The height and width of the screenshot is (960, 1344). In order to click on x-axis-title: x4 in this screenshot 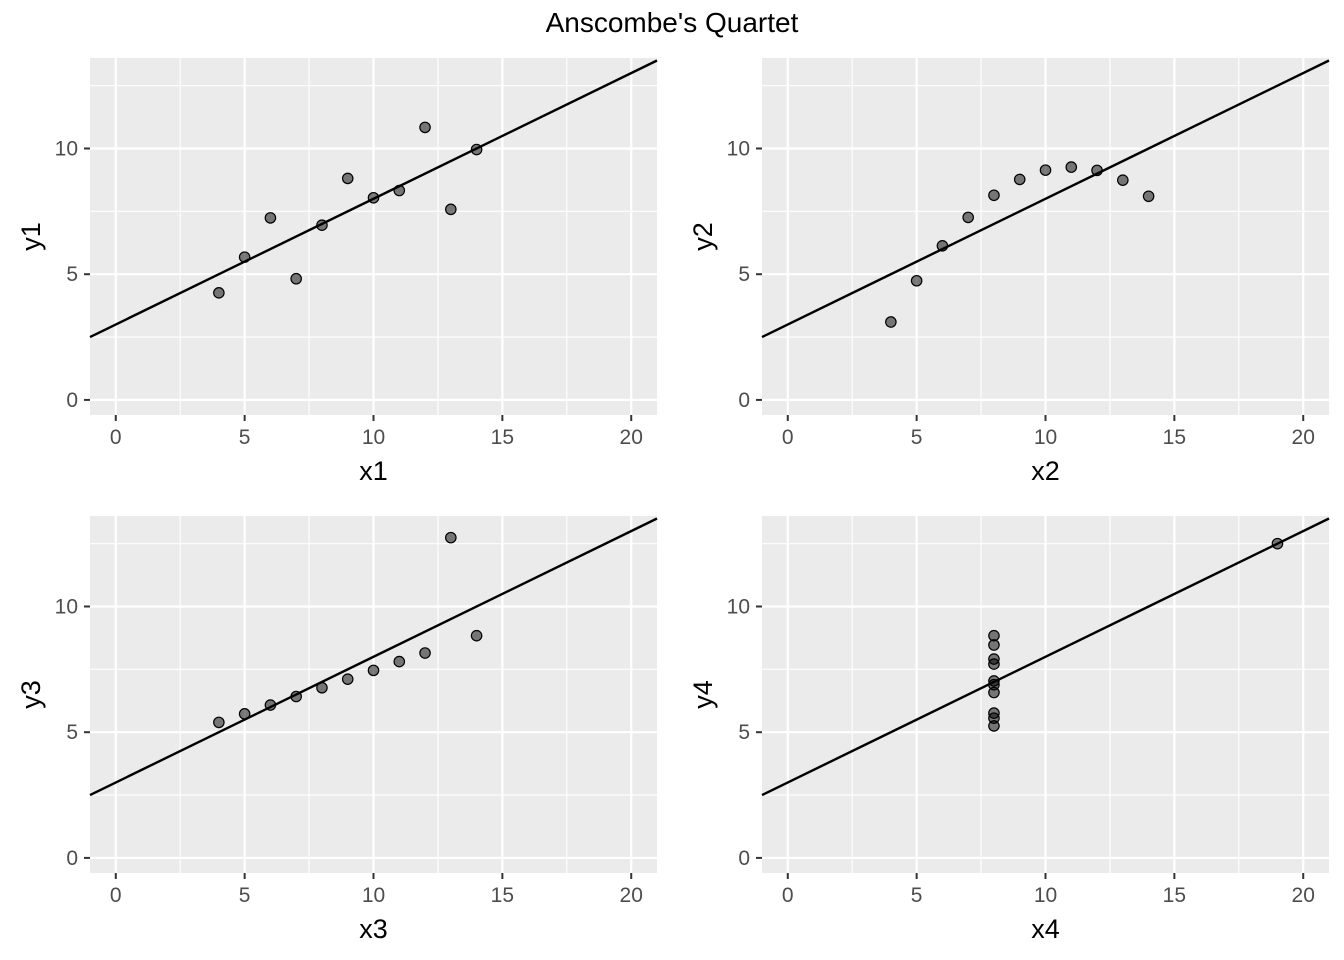, I will do `click(1045, 929)`.